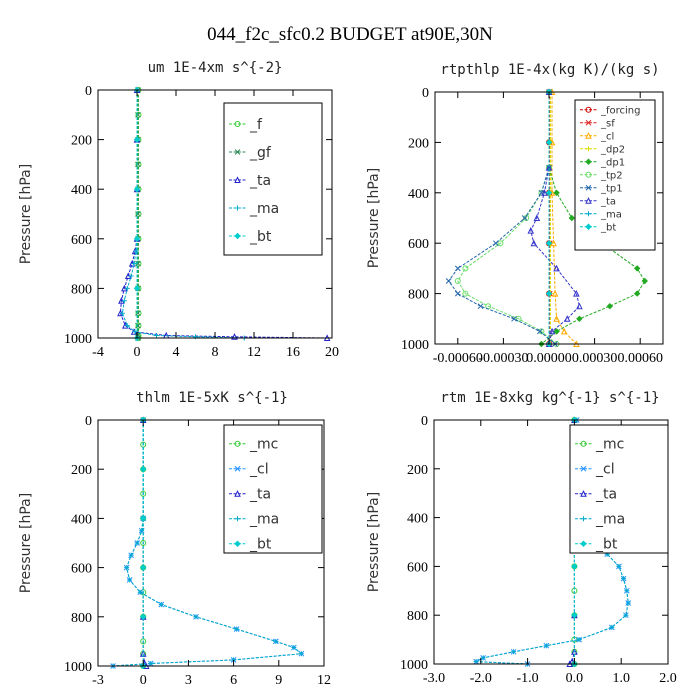  Describe the element at coordinates (278, 680) in the screenshot. I see `x-tick-label: 9` at that location.